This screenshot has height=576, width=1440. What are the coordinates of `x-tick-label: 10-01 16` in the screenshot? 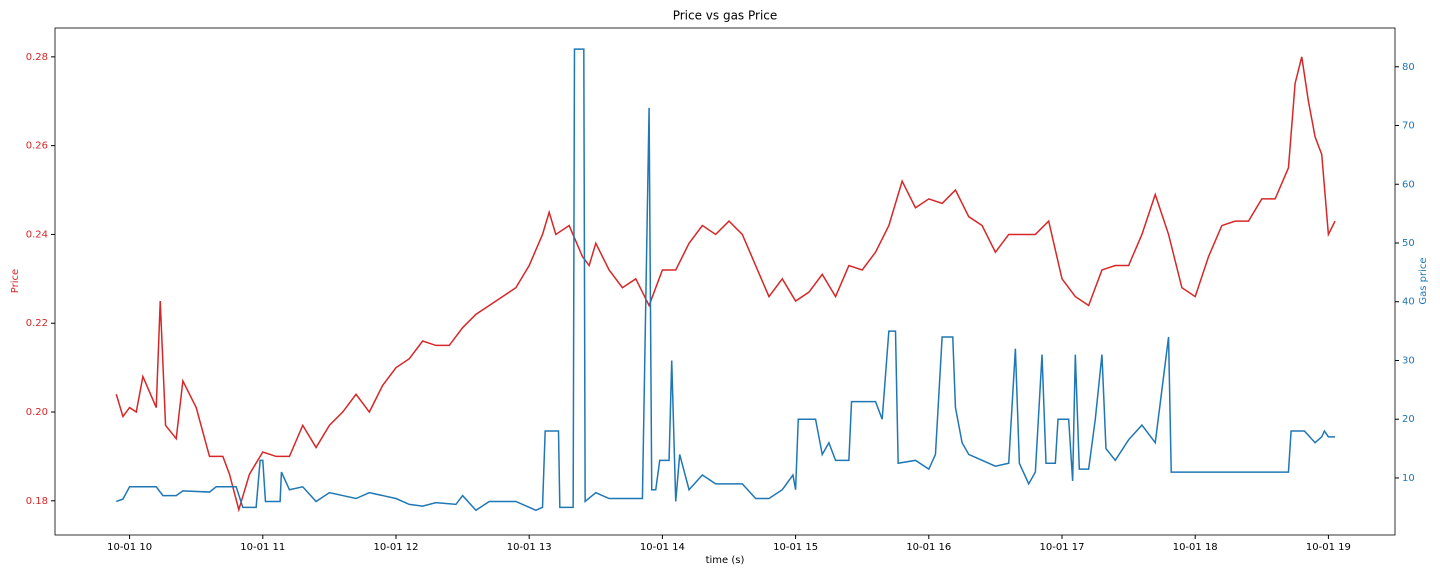 It's located at (928, 547).